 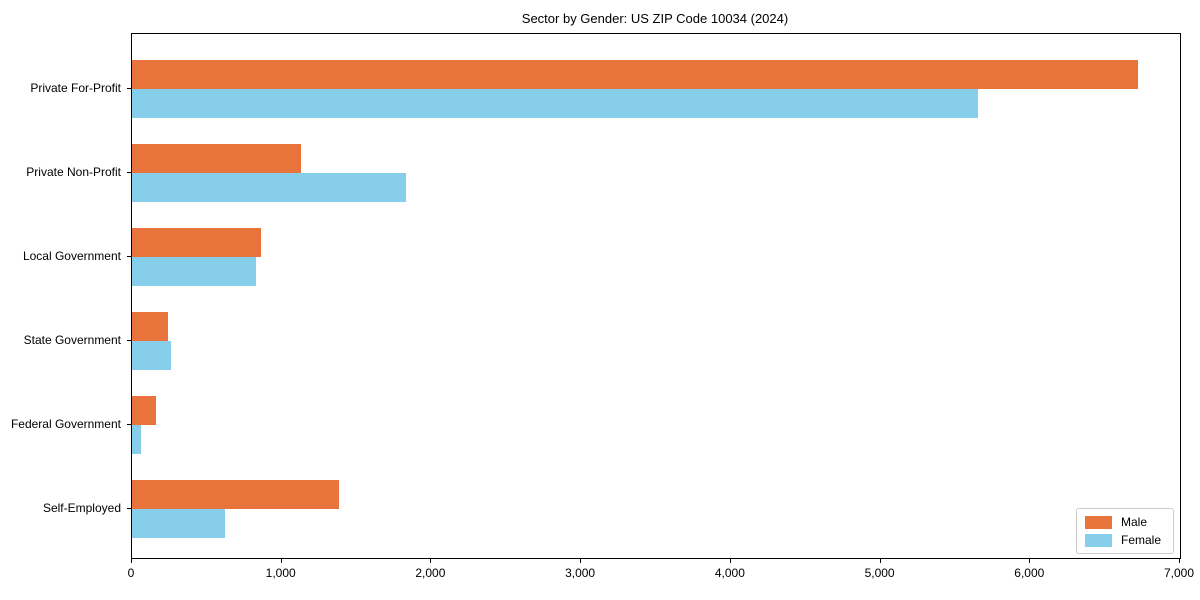 I want to click on x-tick-label: 2,000, so click(x=430, y=573).